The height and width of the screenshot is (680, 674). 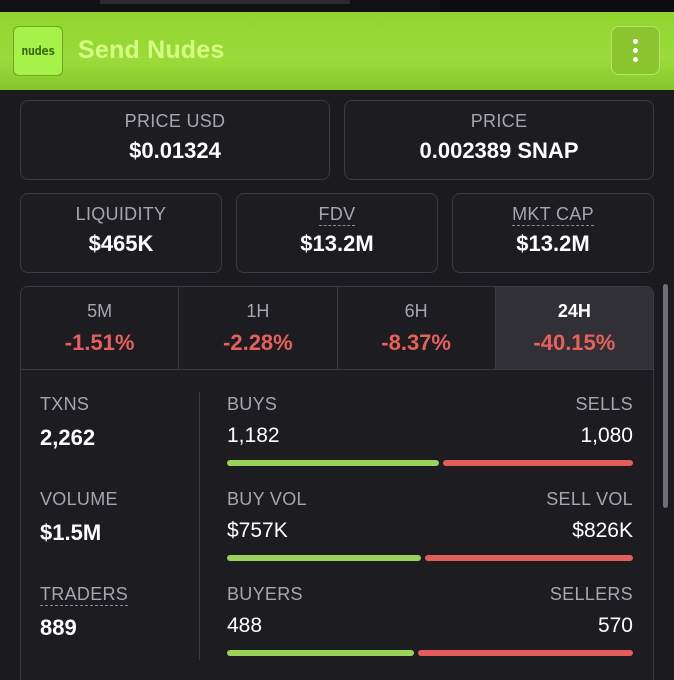 I want to click on liquidity-card: LIQUIDITY $465K, so click(x=121, y=233).